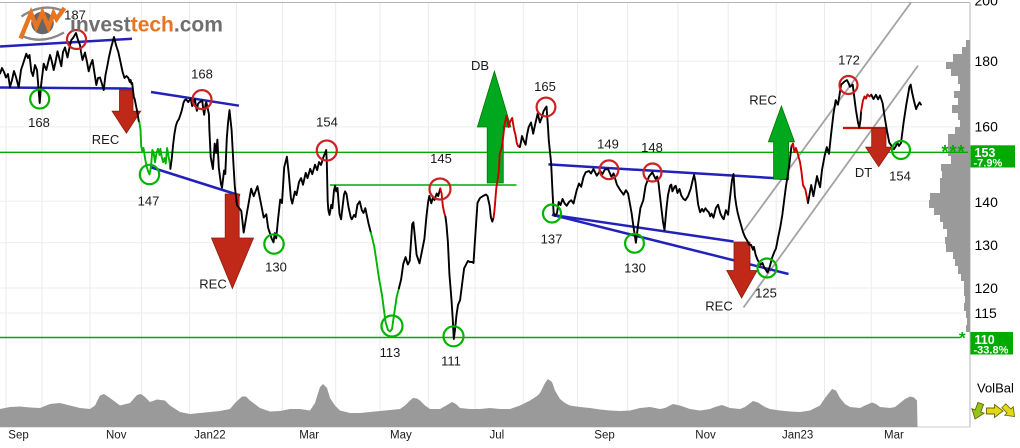 This screenshot has height=448, width=1020. Describe the element at coordinates (149, 201) in the screenshot. I see `svg-text: 147` at that location.